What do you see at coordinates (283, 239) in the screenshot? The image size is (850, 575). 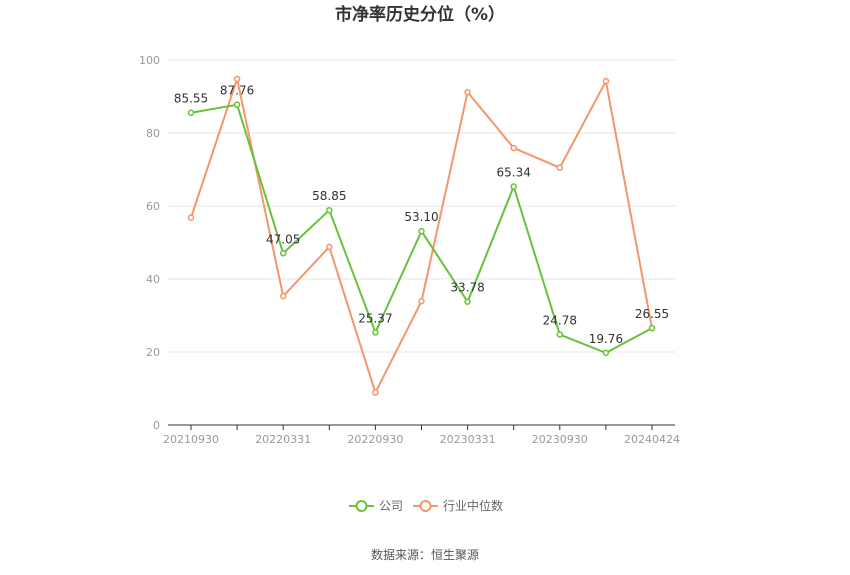 I see `data-label: 47.05` at bounding box center [283, 239].